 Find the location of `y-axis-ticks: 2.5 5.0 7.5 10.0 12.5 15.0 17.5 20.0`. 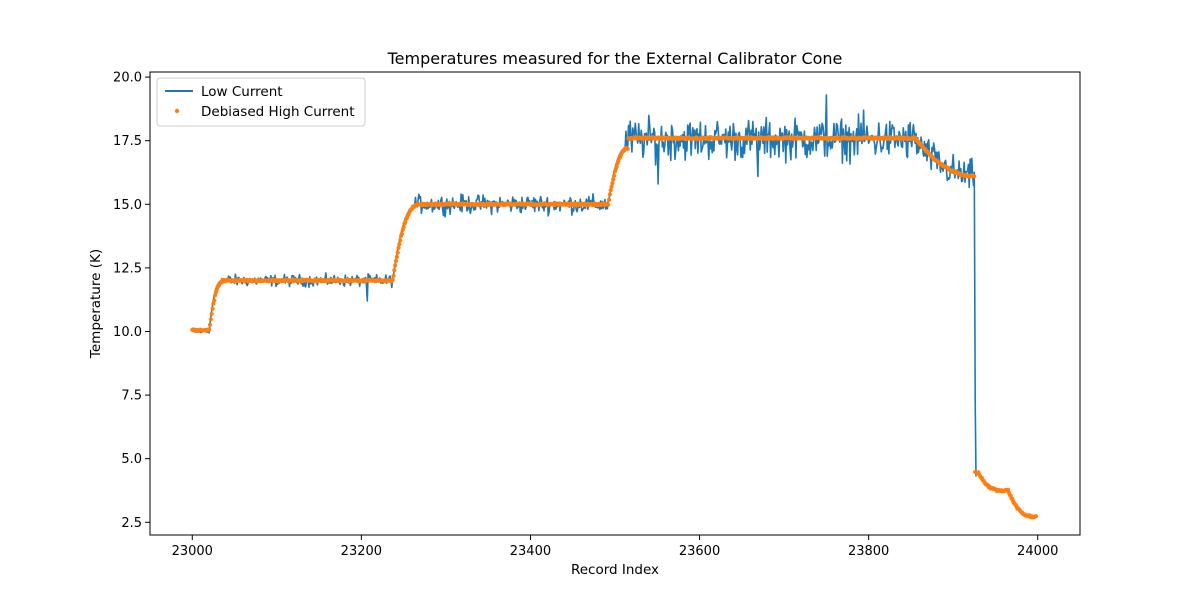

y-axis-ticks: 2.5 5.0 7.5 10.0 12.5 15.0 17.5 20.0 is located at coordinates (131, 301).